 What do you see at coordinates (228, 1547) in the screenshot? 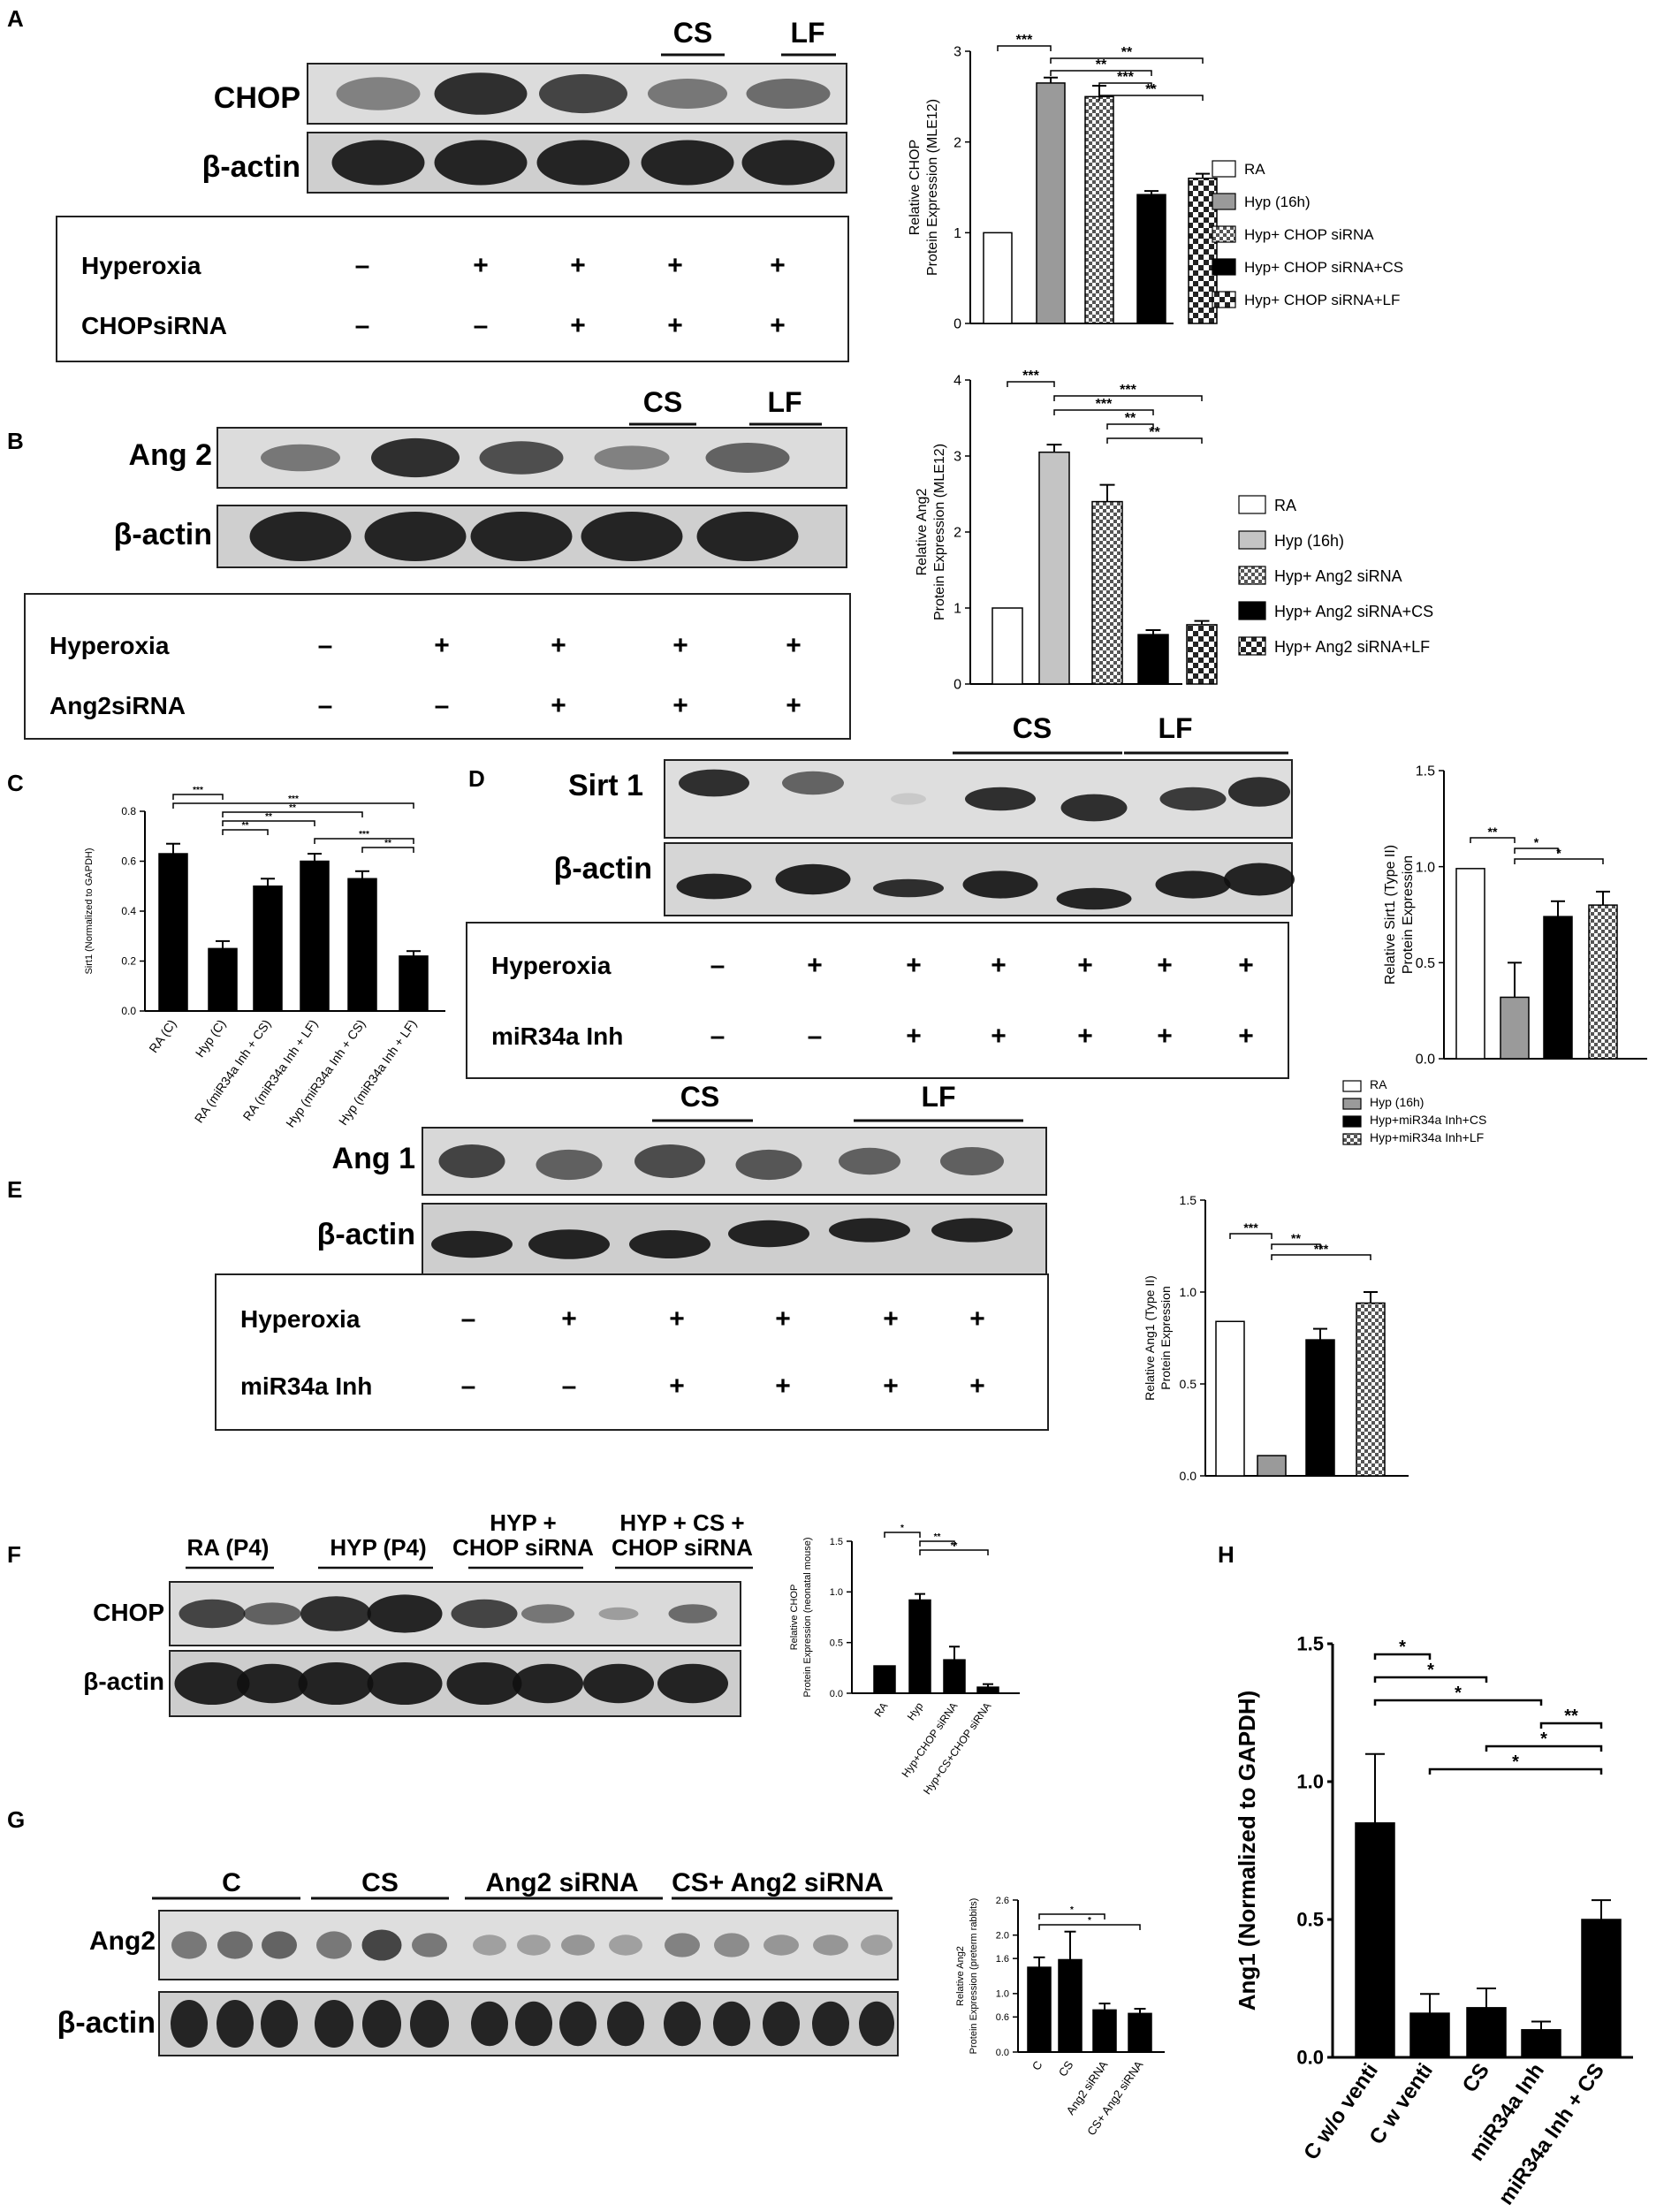
I see `group-label: RA (P4)` at bounding box center [228, 1547].